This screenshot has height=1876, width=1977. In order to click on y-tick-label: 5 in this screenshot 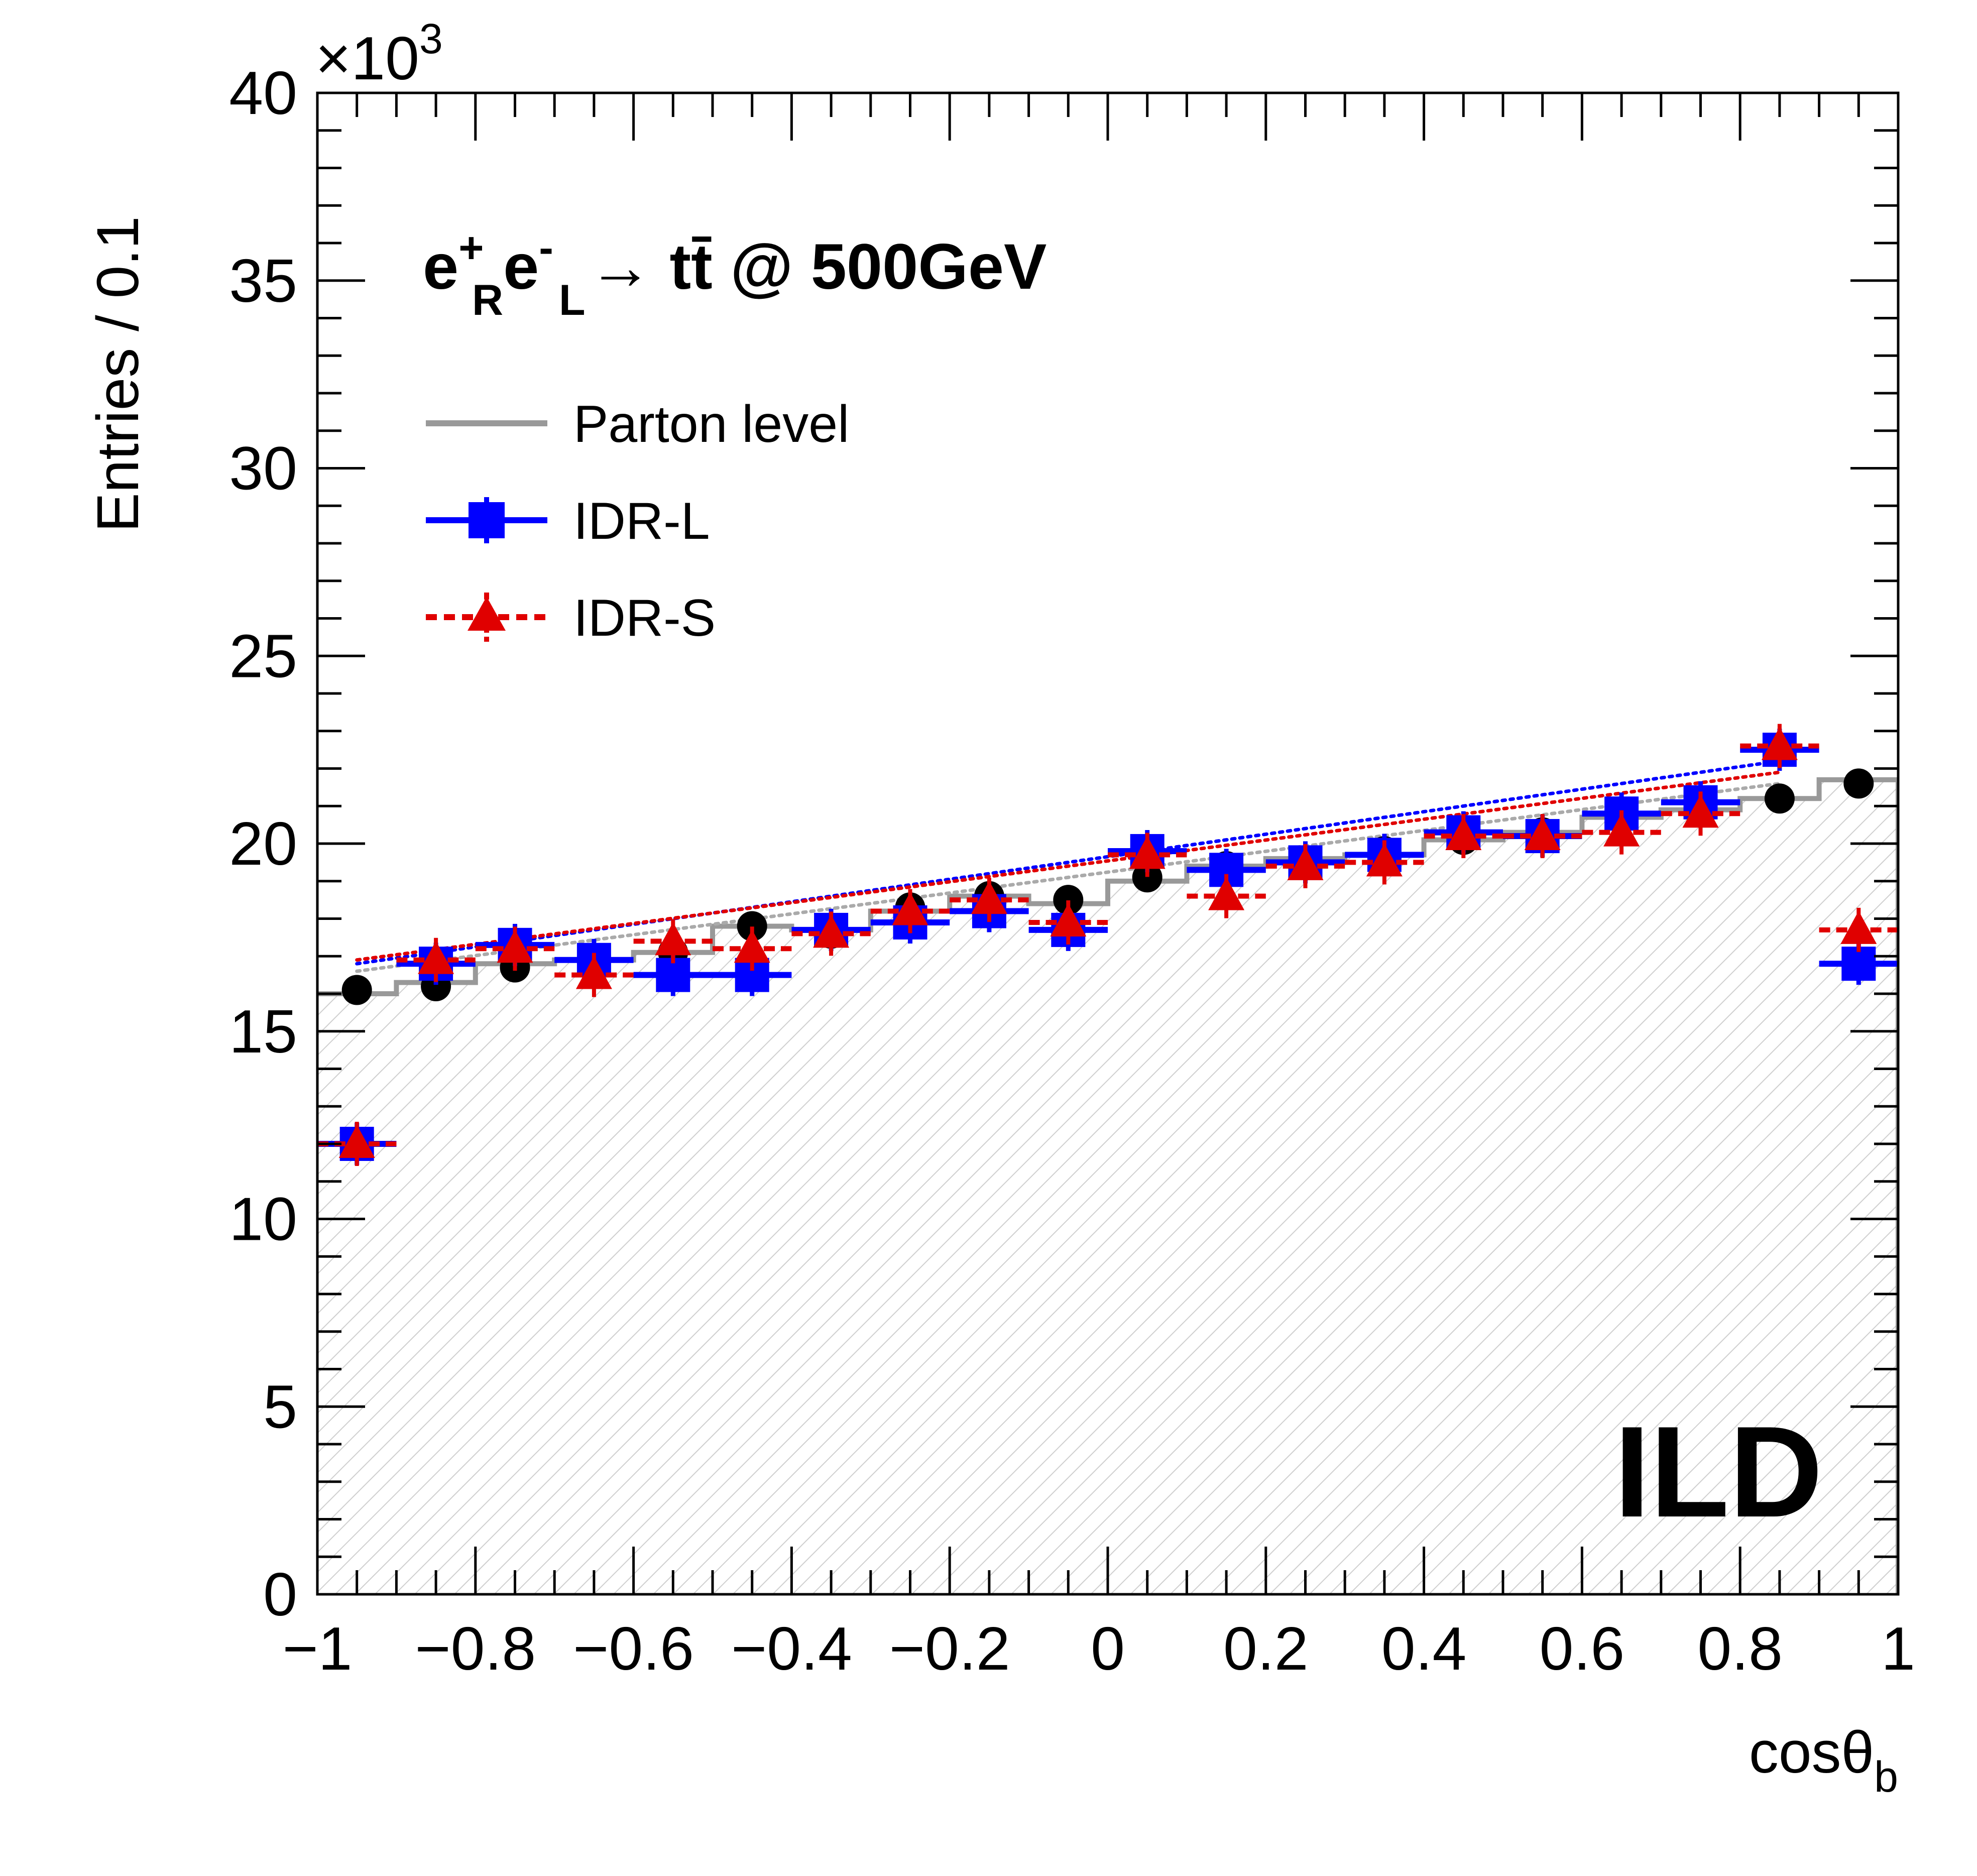, I will do `click(280, 1407)`.